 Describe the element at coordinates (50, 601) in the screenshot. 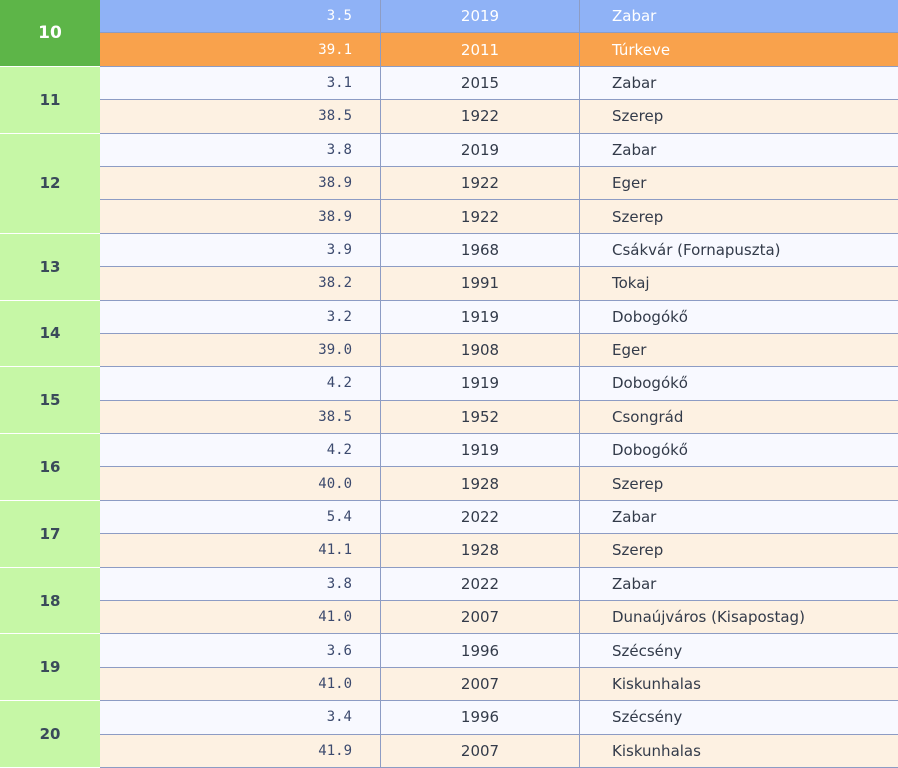

I see `day-cell: 18` at that location.